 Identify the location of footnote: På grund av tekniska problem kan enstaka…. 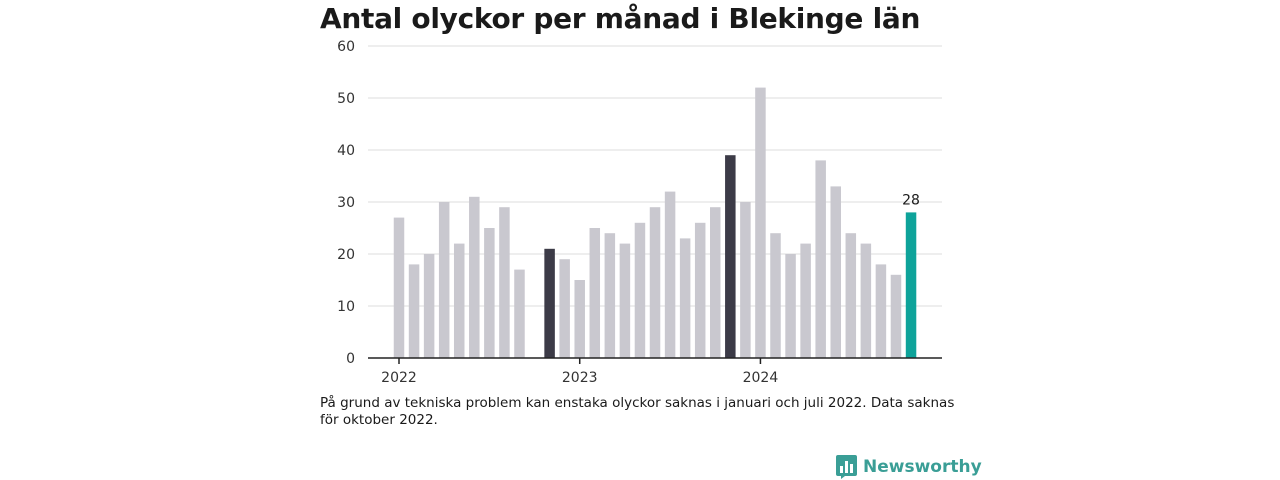
(637, 411).